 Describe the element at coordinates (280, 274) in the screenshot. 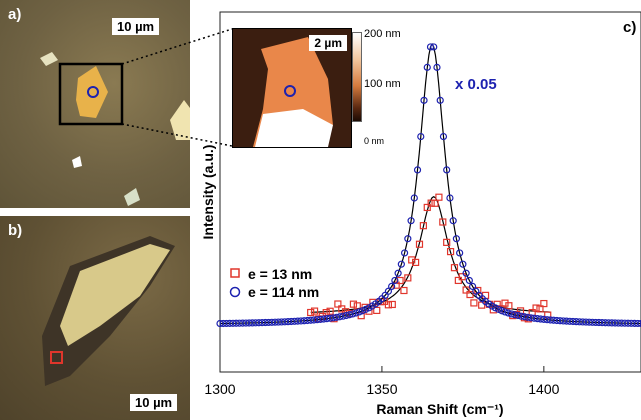

I see `legend-label-red: e = 13 nm` at that location.